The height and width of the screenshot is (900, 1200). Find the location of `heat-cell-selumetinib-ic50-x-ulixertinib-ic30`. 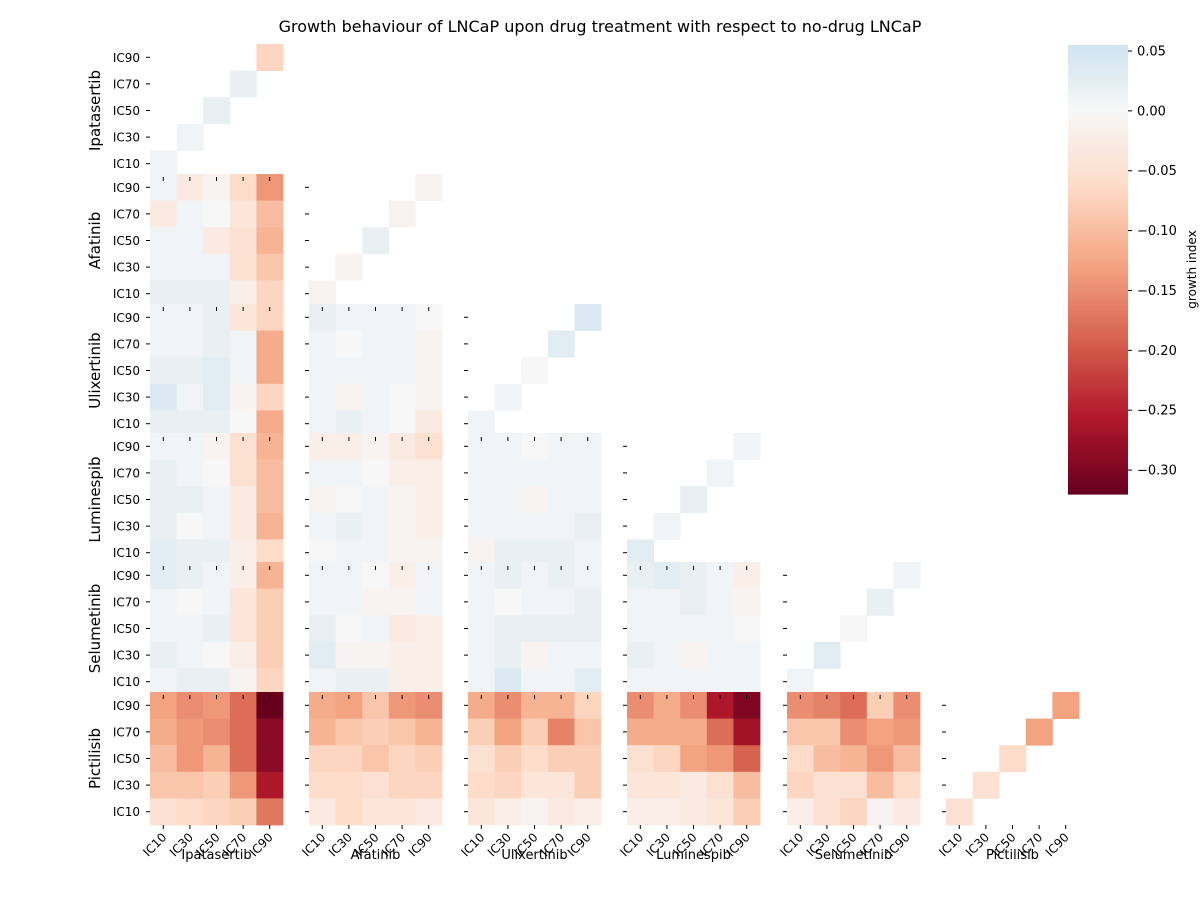

heat-cell-selumetinib-ic50-x-ulixertinib-ic30 is located at coordinates (508, 629).